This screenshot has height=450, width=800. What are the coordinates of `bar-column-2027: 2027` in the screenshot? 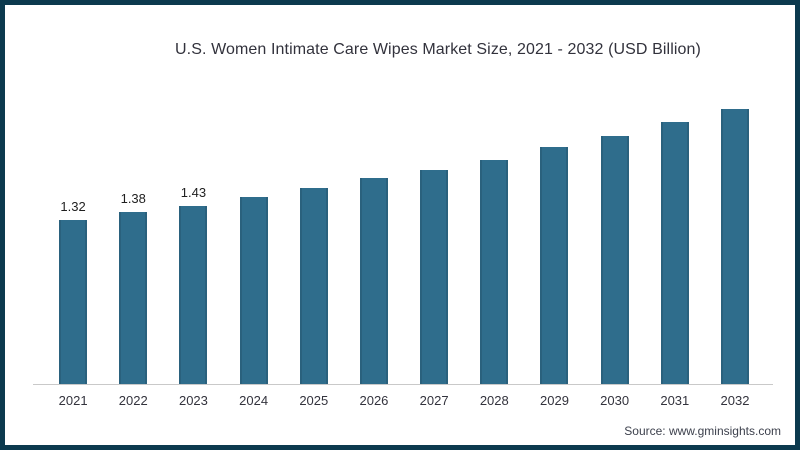 It's located at (434, 246).